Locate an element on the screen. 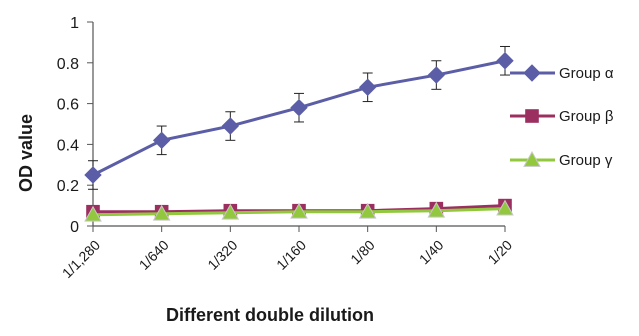  y-tick-label: 0 is located at coordinates (74, 227).